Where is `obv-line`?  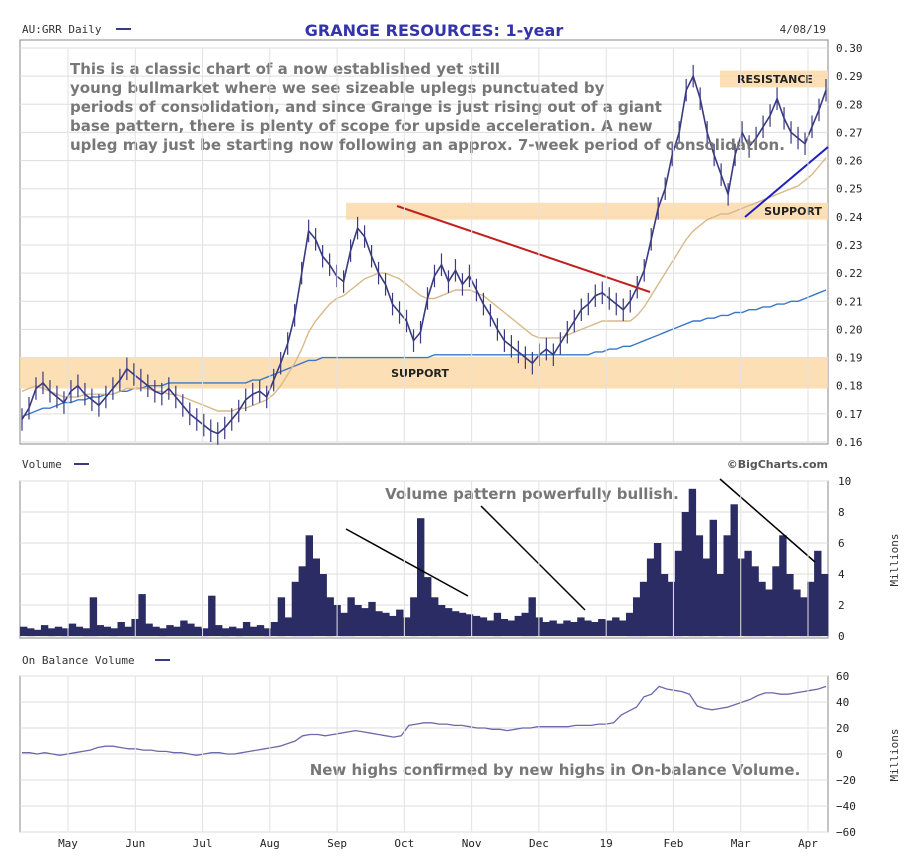 obv-line is located at coordinates (424, 720).